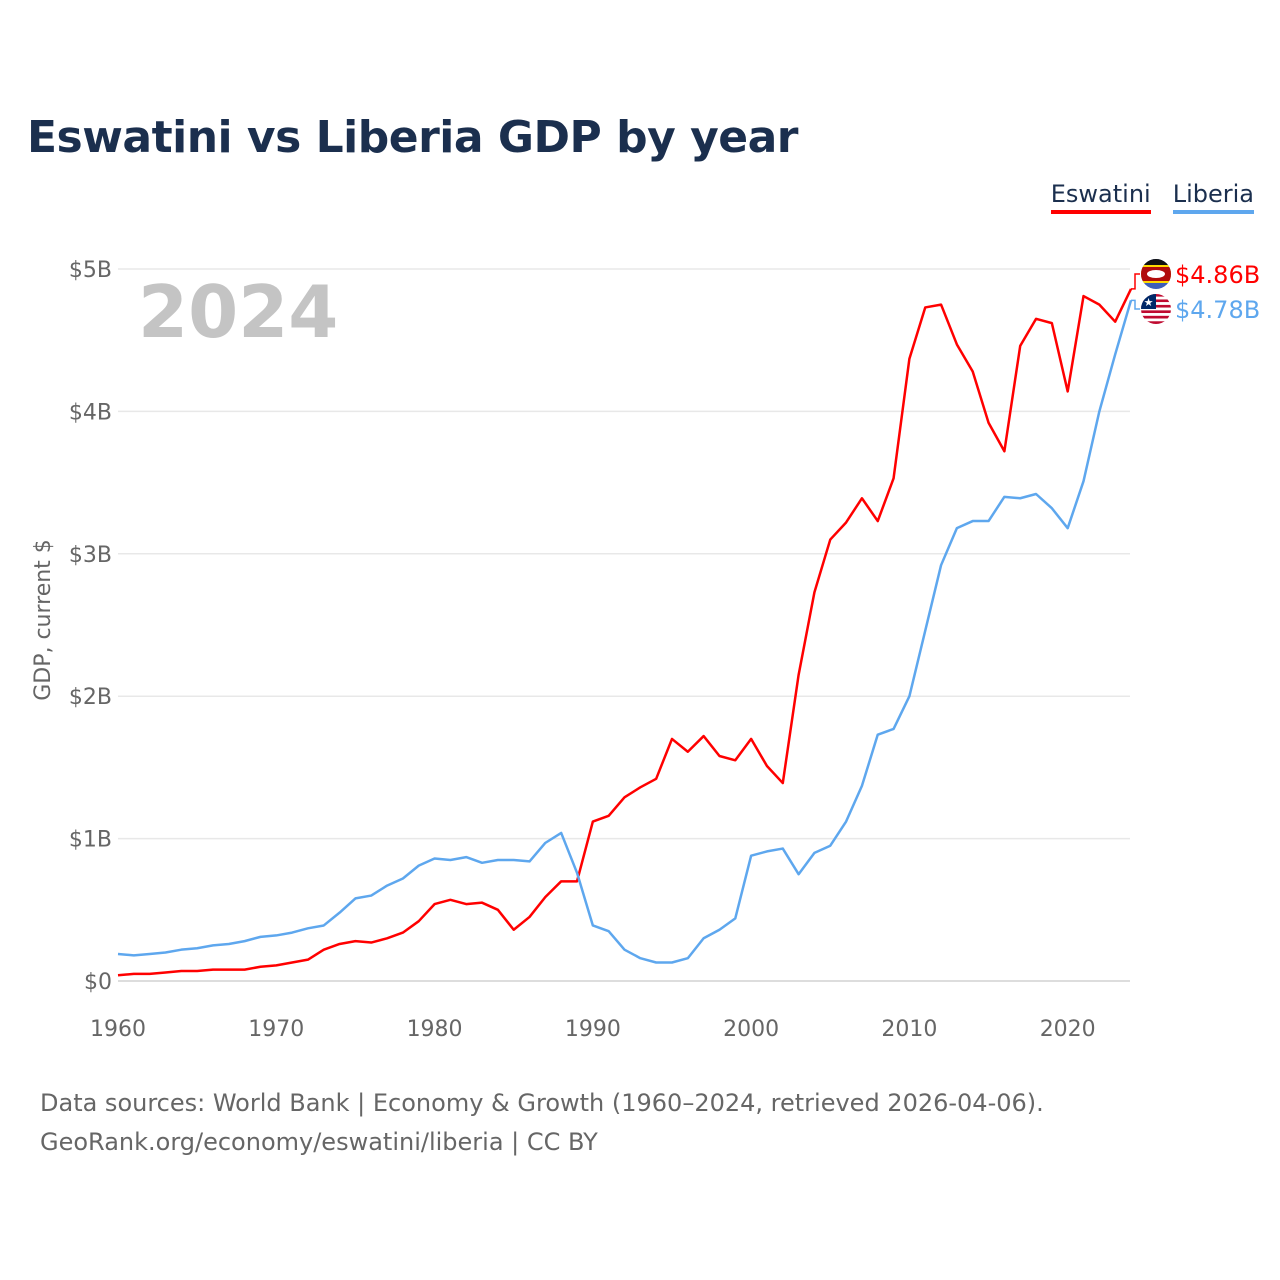 Image resolution: width=1280 pixels, height=1280 pixels. Describe the element at coordinates (412, 137) in the screenshot. I see `chart-title: Eswatini vs Liberia GDP by year` at that location.